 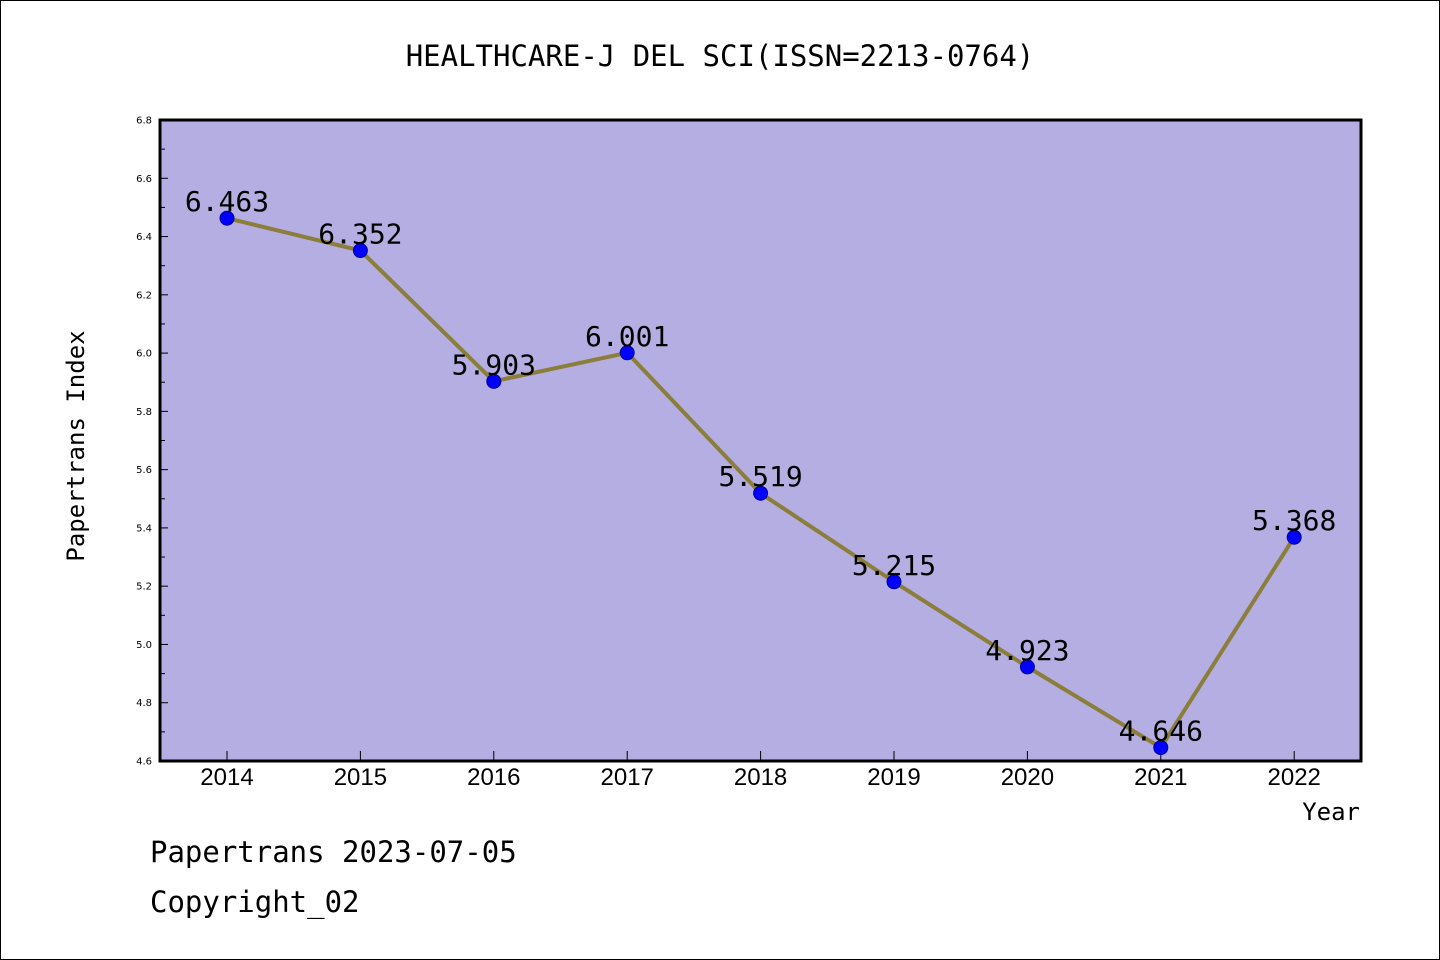 I want to click on x-tick-label: 2018, so click(x=760, y=777).